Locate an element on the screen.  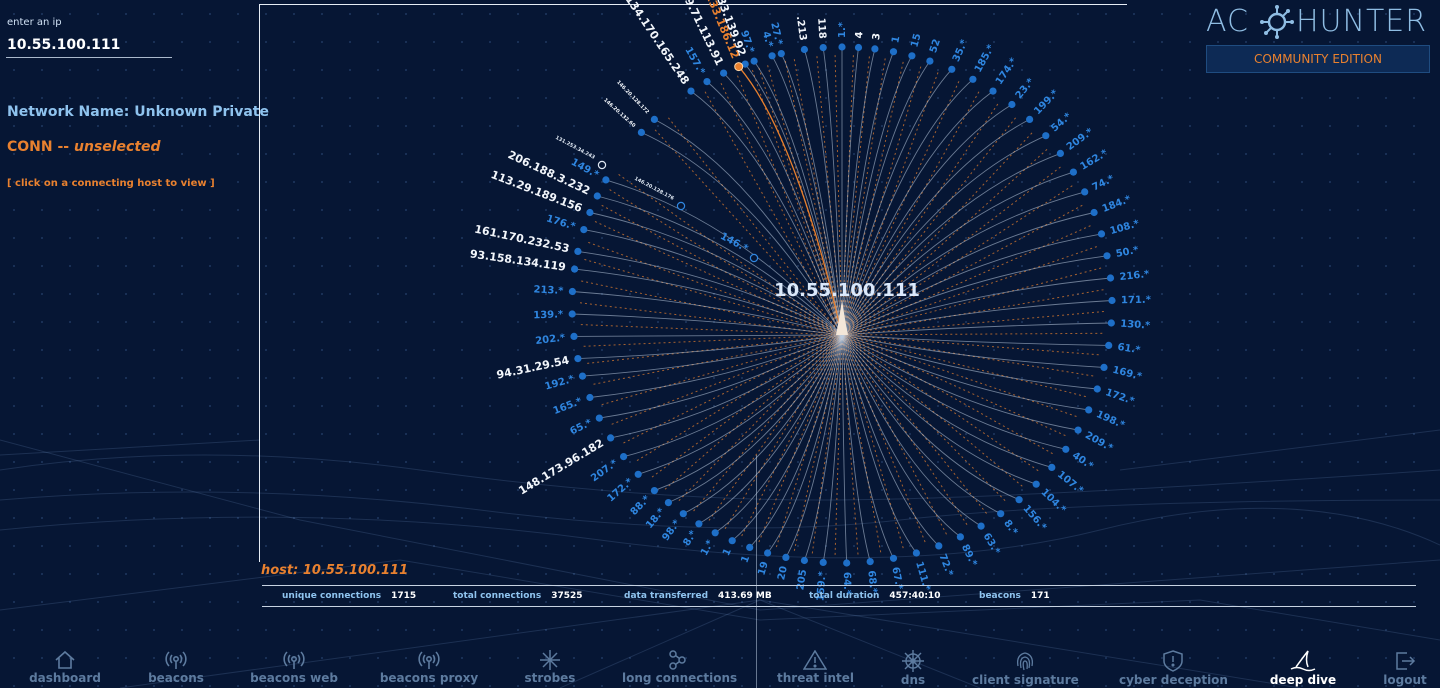
nav-beacons-web: beacons web is located at coordinates (294, 664).